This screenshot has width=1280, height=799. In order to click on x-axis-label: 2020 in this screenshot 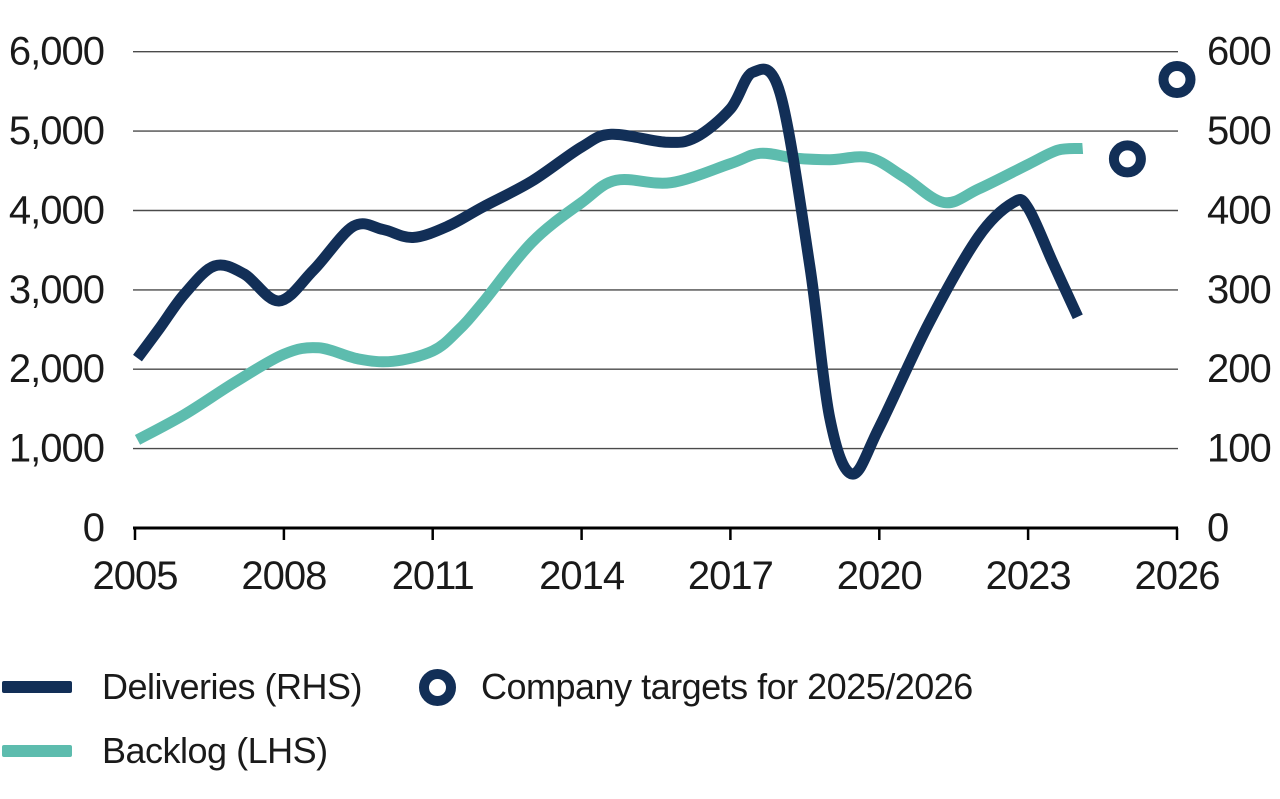, I will do `click(879, 576)`.